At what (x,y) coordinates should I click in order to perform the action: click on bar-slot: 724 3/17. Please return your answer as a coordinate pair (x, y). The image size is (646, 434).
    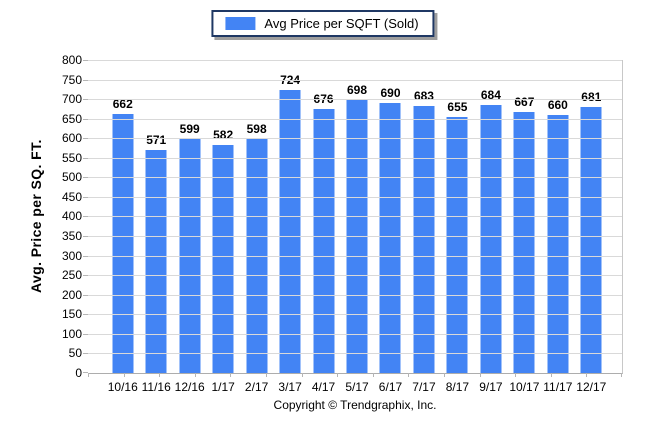
    Looking at the image, I should click on (289, 227).